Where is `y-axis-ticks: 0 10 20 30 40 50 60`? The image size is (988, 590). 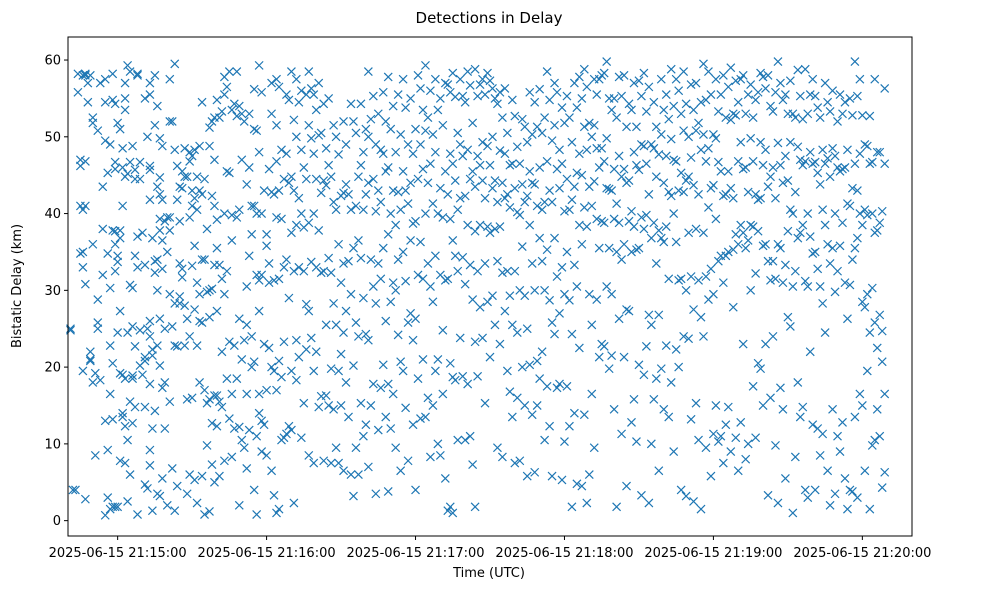
y-axis-ticks: 0 10 20 30 40 50 60 is located at coordinates (56, 291).